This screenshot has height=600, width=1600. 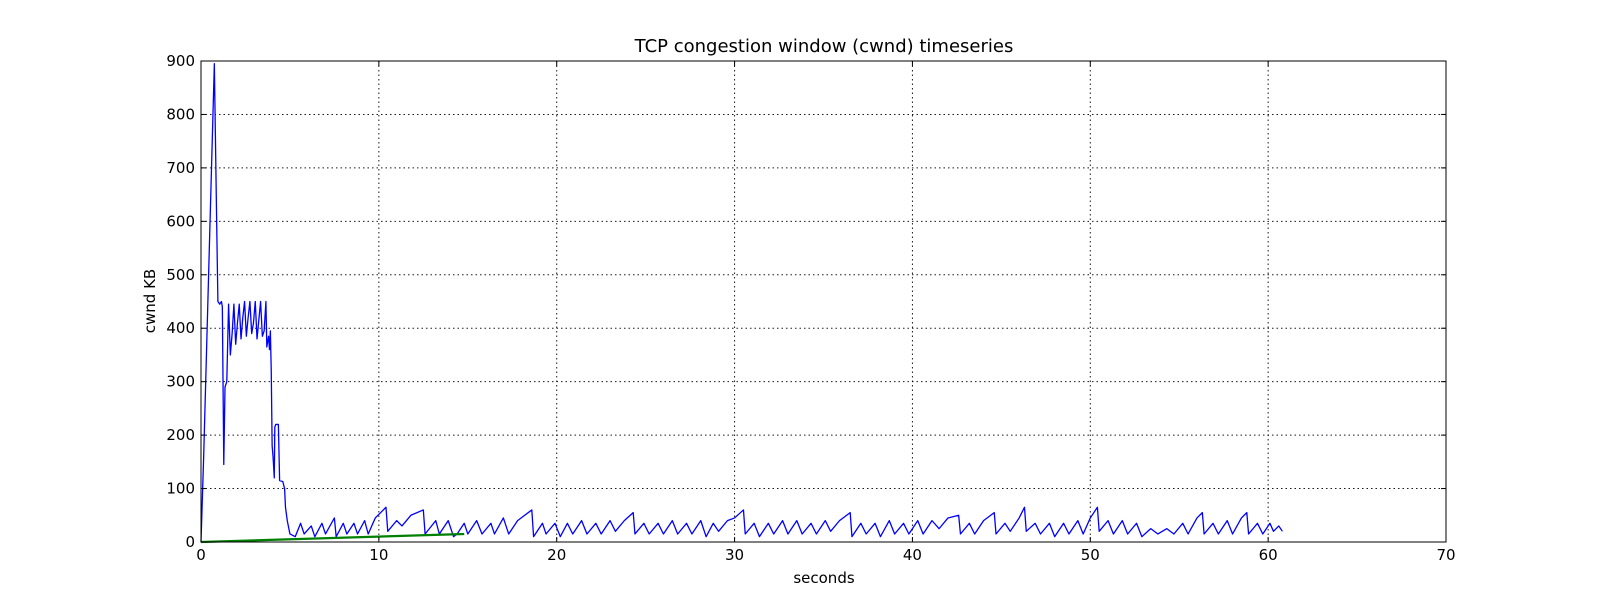 I want to click on y-tick-label: 0, so click(x=190, y=542).